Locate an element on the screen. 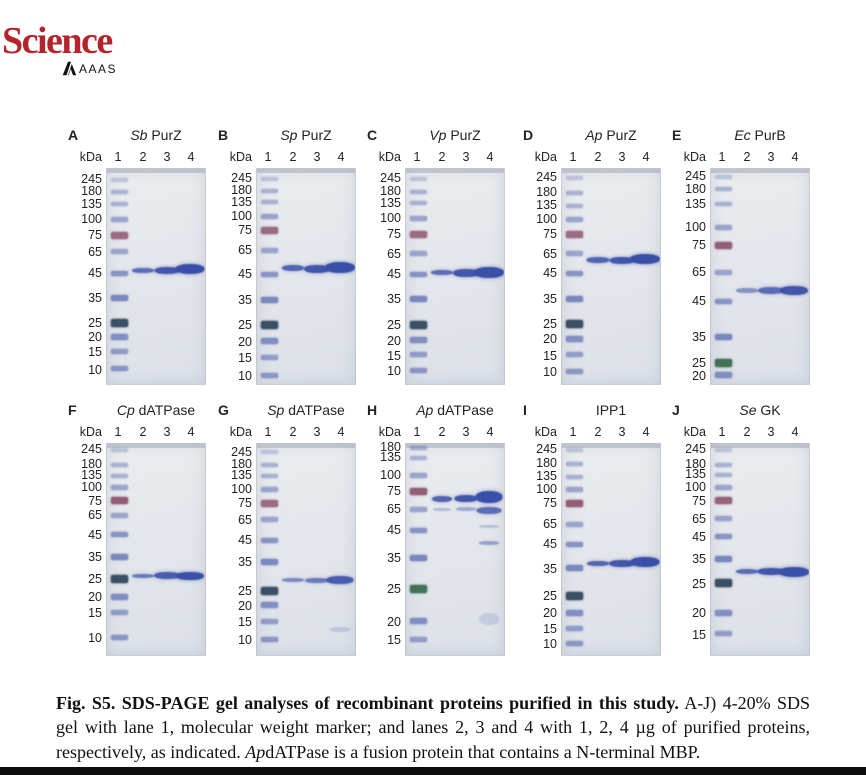 The image size is (866, 775). panel-title-species: Sb is located at coordinates (139, 135).